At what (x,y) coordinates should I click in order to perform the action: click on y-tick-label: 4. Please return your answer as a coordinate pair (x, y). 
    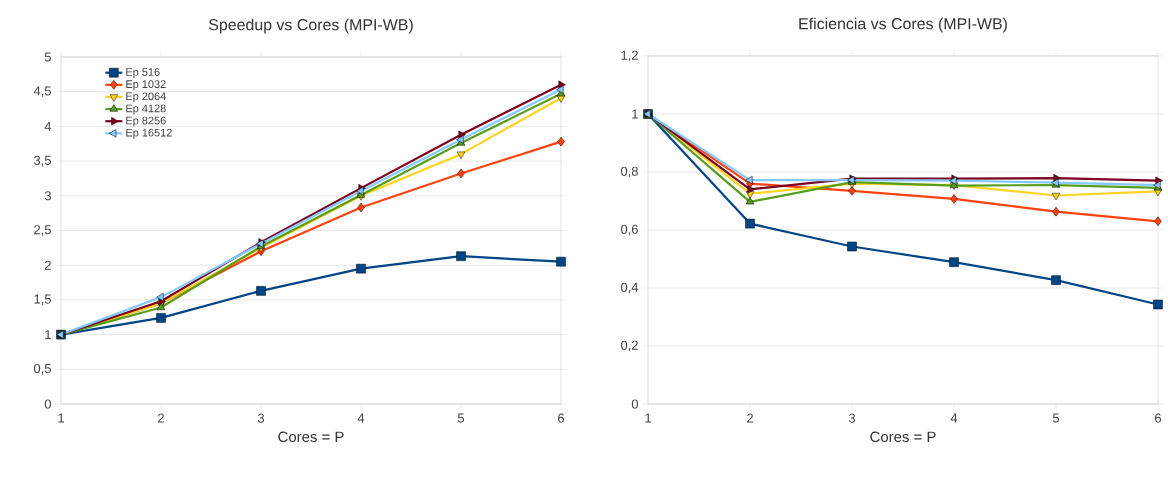
    Looking at the image, I should click on (48, 126).